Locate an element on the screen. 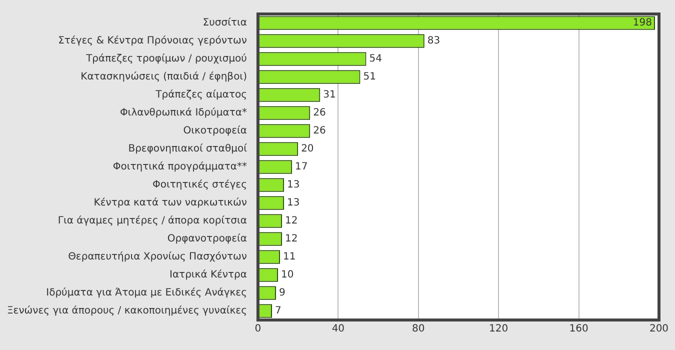 This screenshot has height=350, width=675. data-label: 83 is located at coordinates (433, 41).